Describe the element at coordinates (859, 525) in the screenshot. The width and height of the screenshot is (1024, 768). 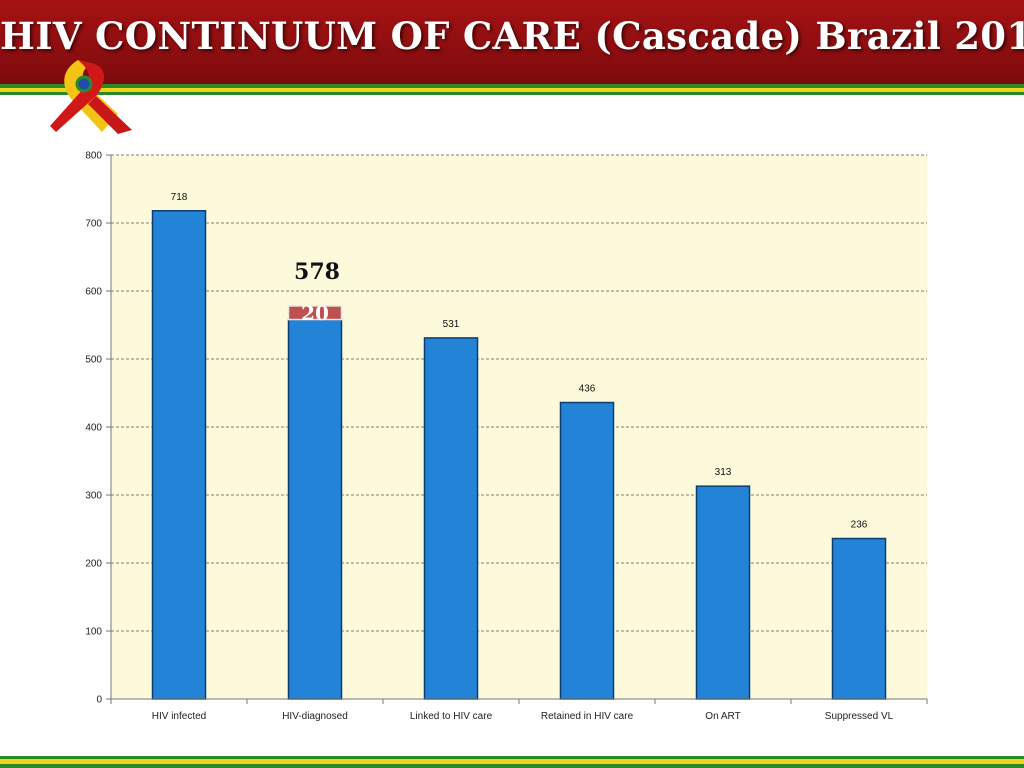
I see `data-label: 236` at that location.